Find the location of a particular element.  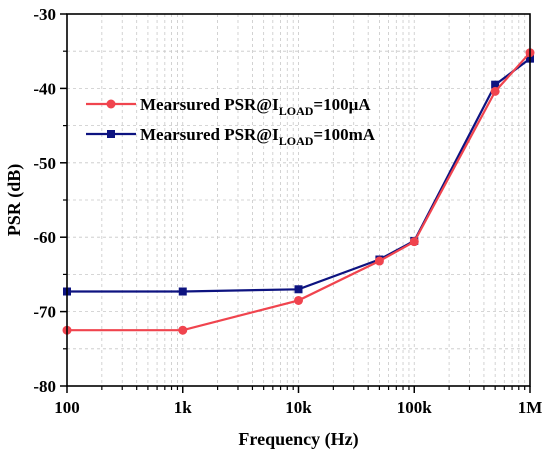

y-axis-title: PSR (dB) is located at coordinates (14, 200).